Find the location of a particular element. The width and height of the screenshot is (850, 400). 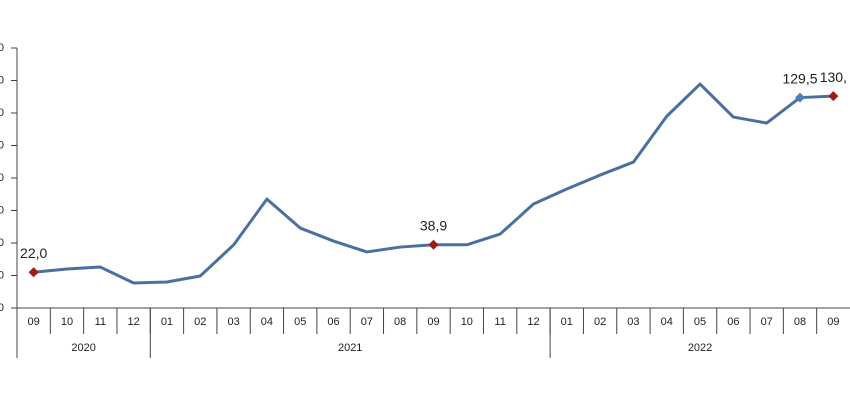

y-tick-label: 0 is located at coordinates (2, 308).